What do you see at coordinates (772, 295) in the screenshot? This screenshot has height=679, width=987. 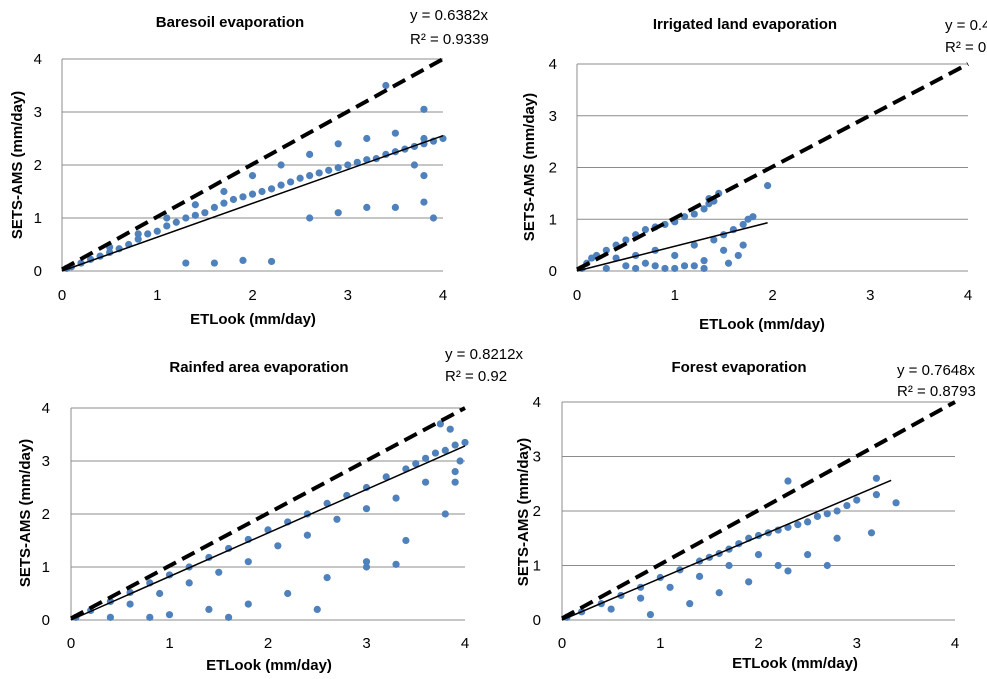 I see `x-tick-label: 2` at bounding box center [772, 295].